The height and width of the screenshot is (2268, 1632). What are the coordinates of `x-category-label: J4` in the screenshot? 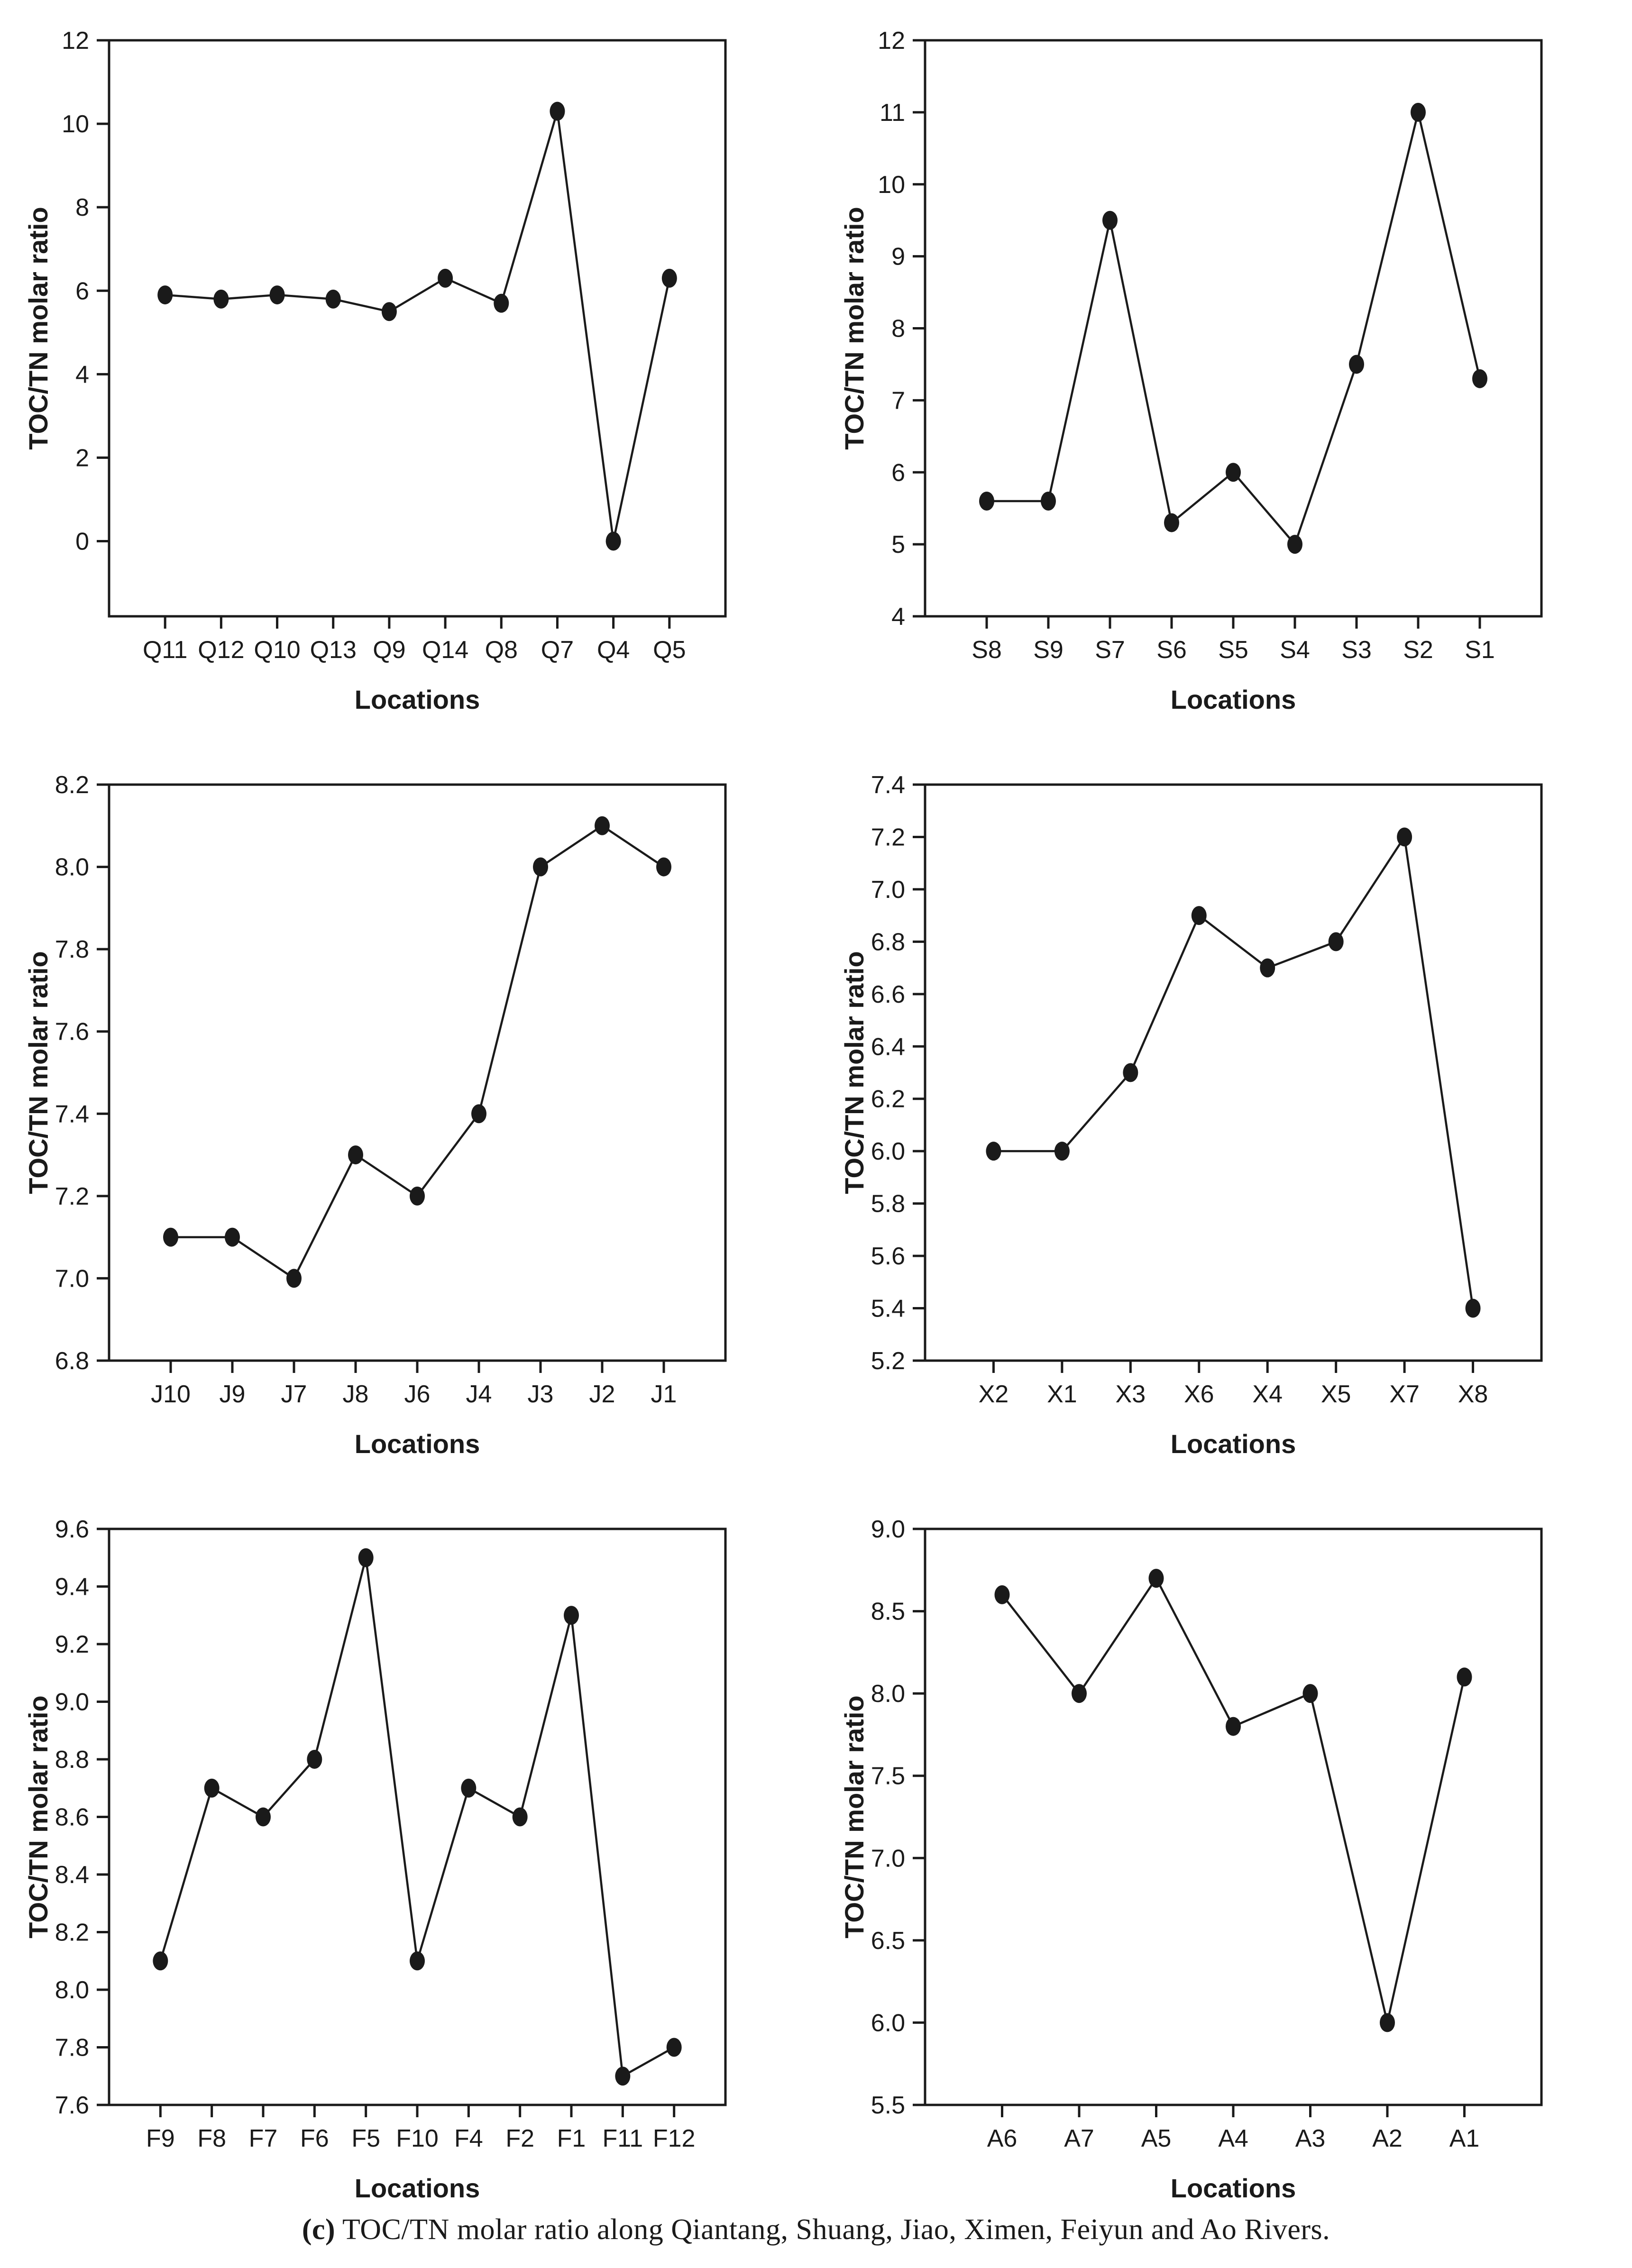 It's located at (479, 1395).